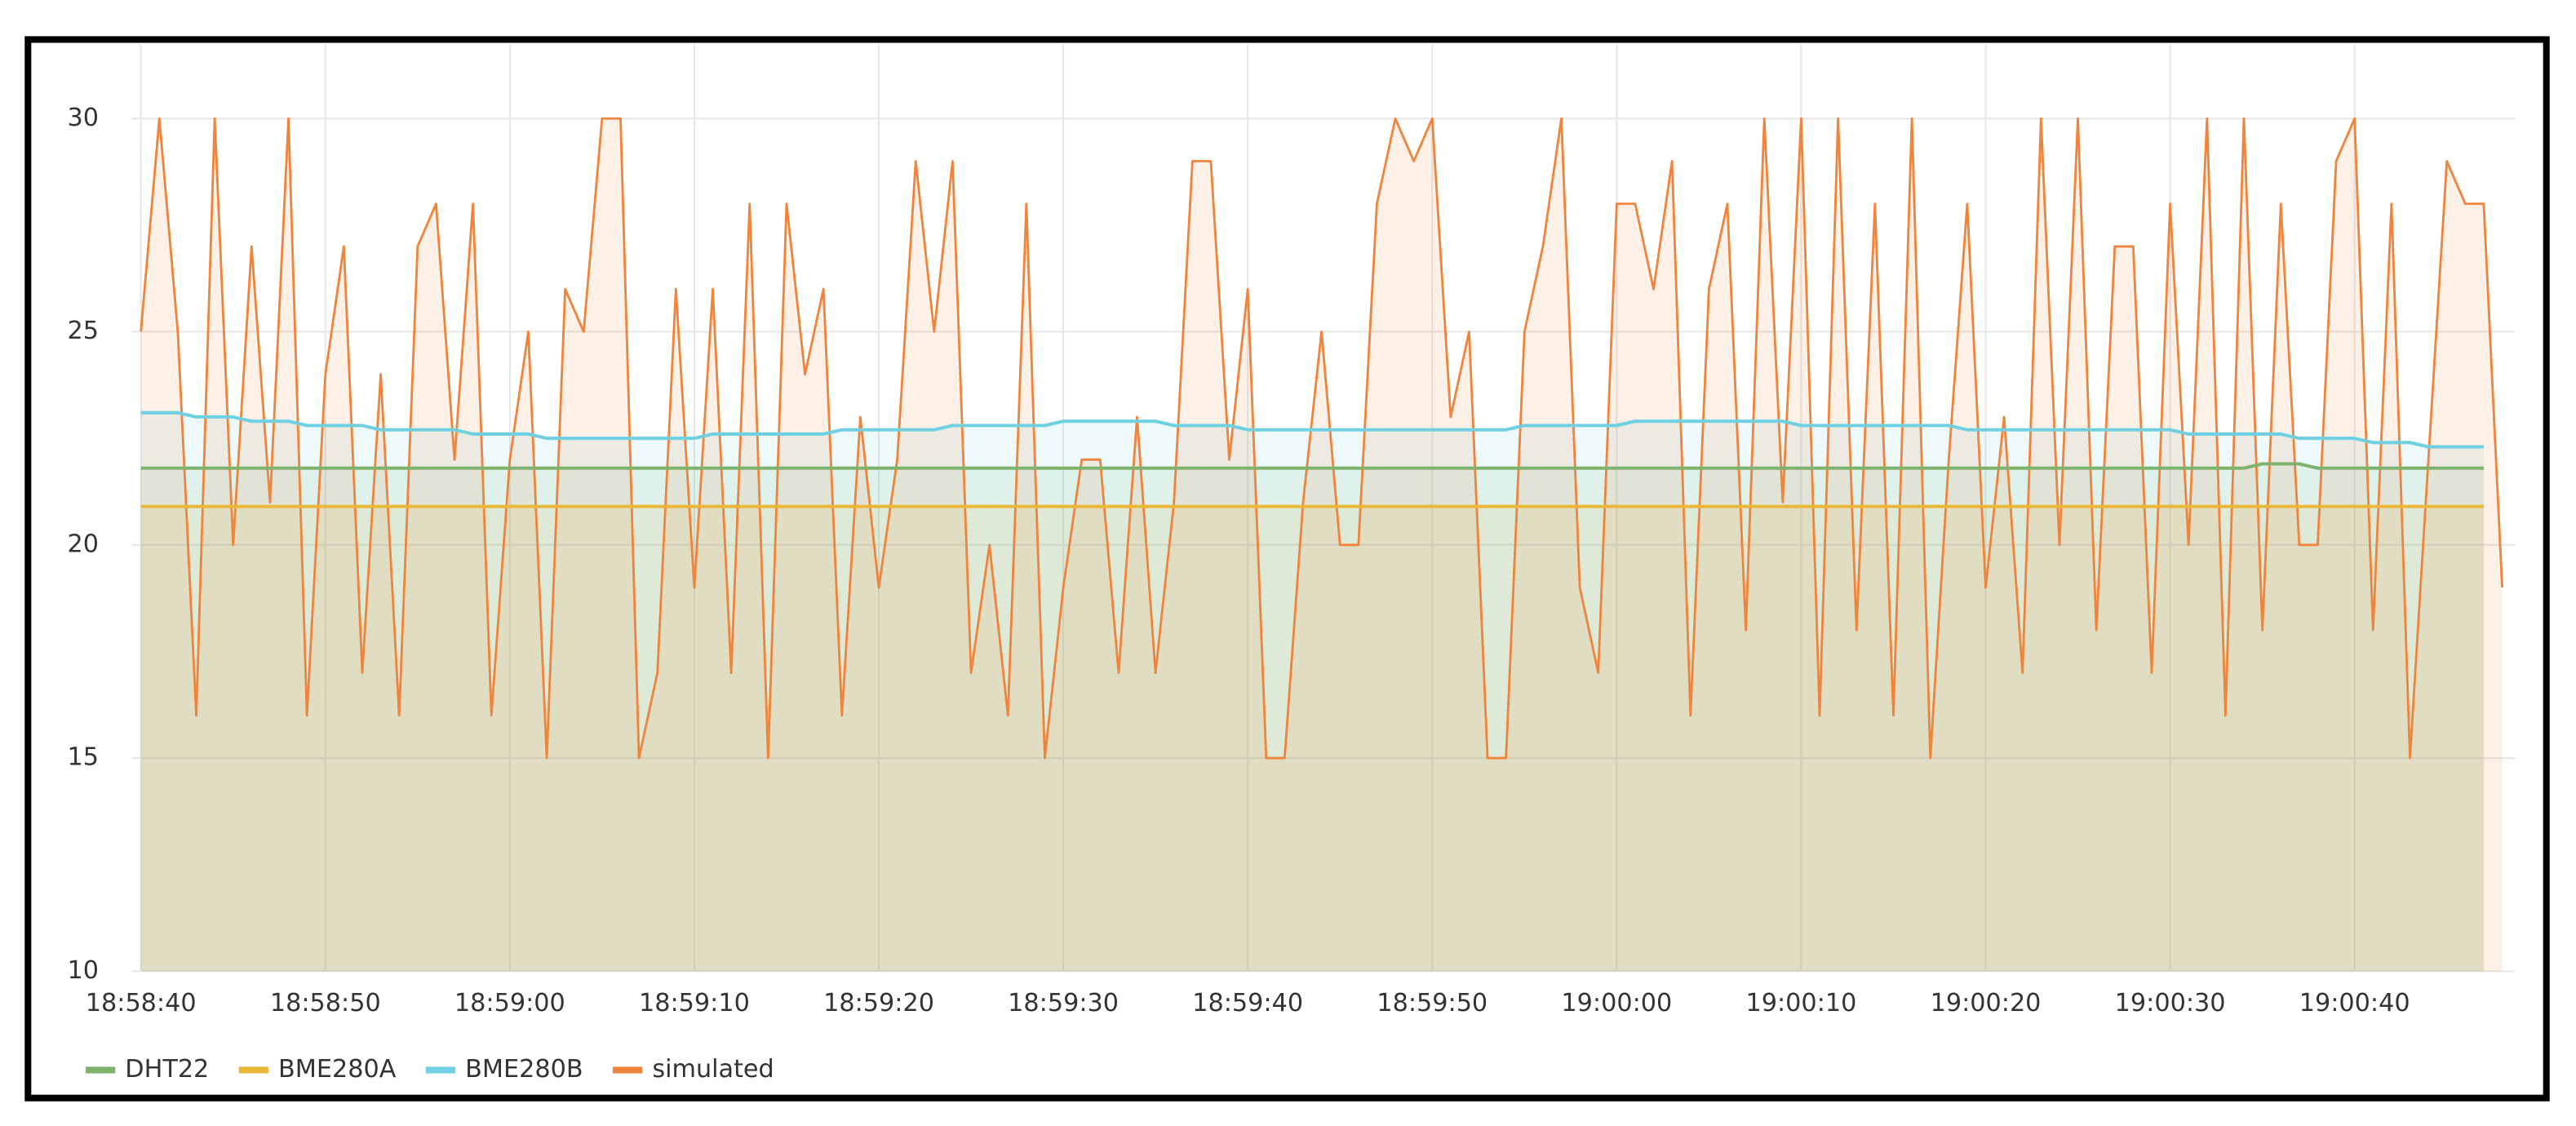 This screenshot has height=1126, width=2576. I want to click on x-tick-label: 19:00:20, so click(1986, 1003).